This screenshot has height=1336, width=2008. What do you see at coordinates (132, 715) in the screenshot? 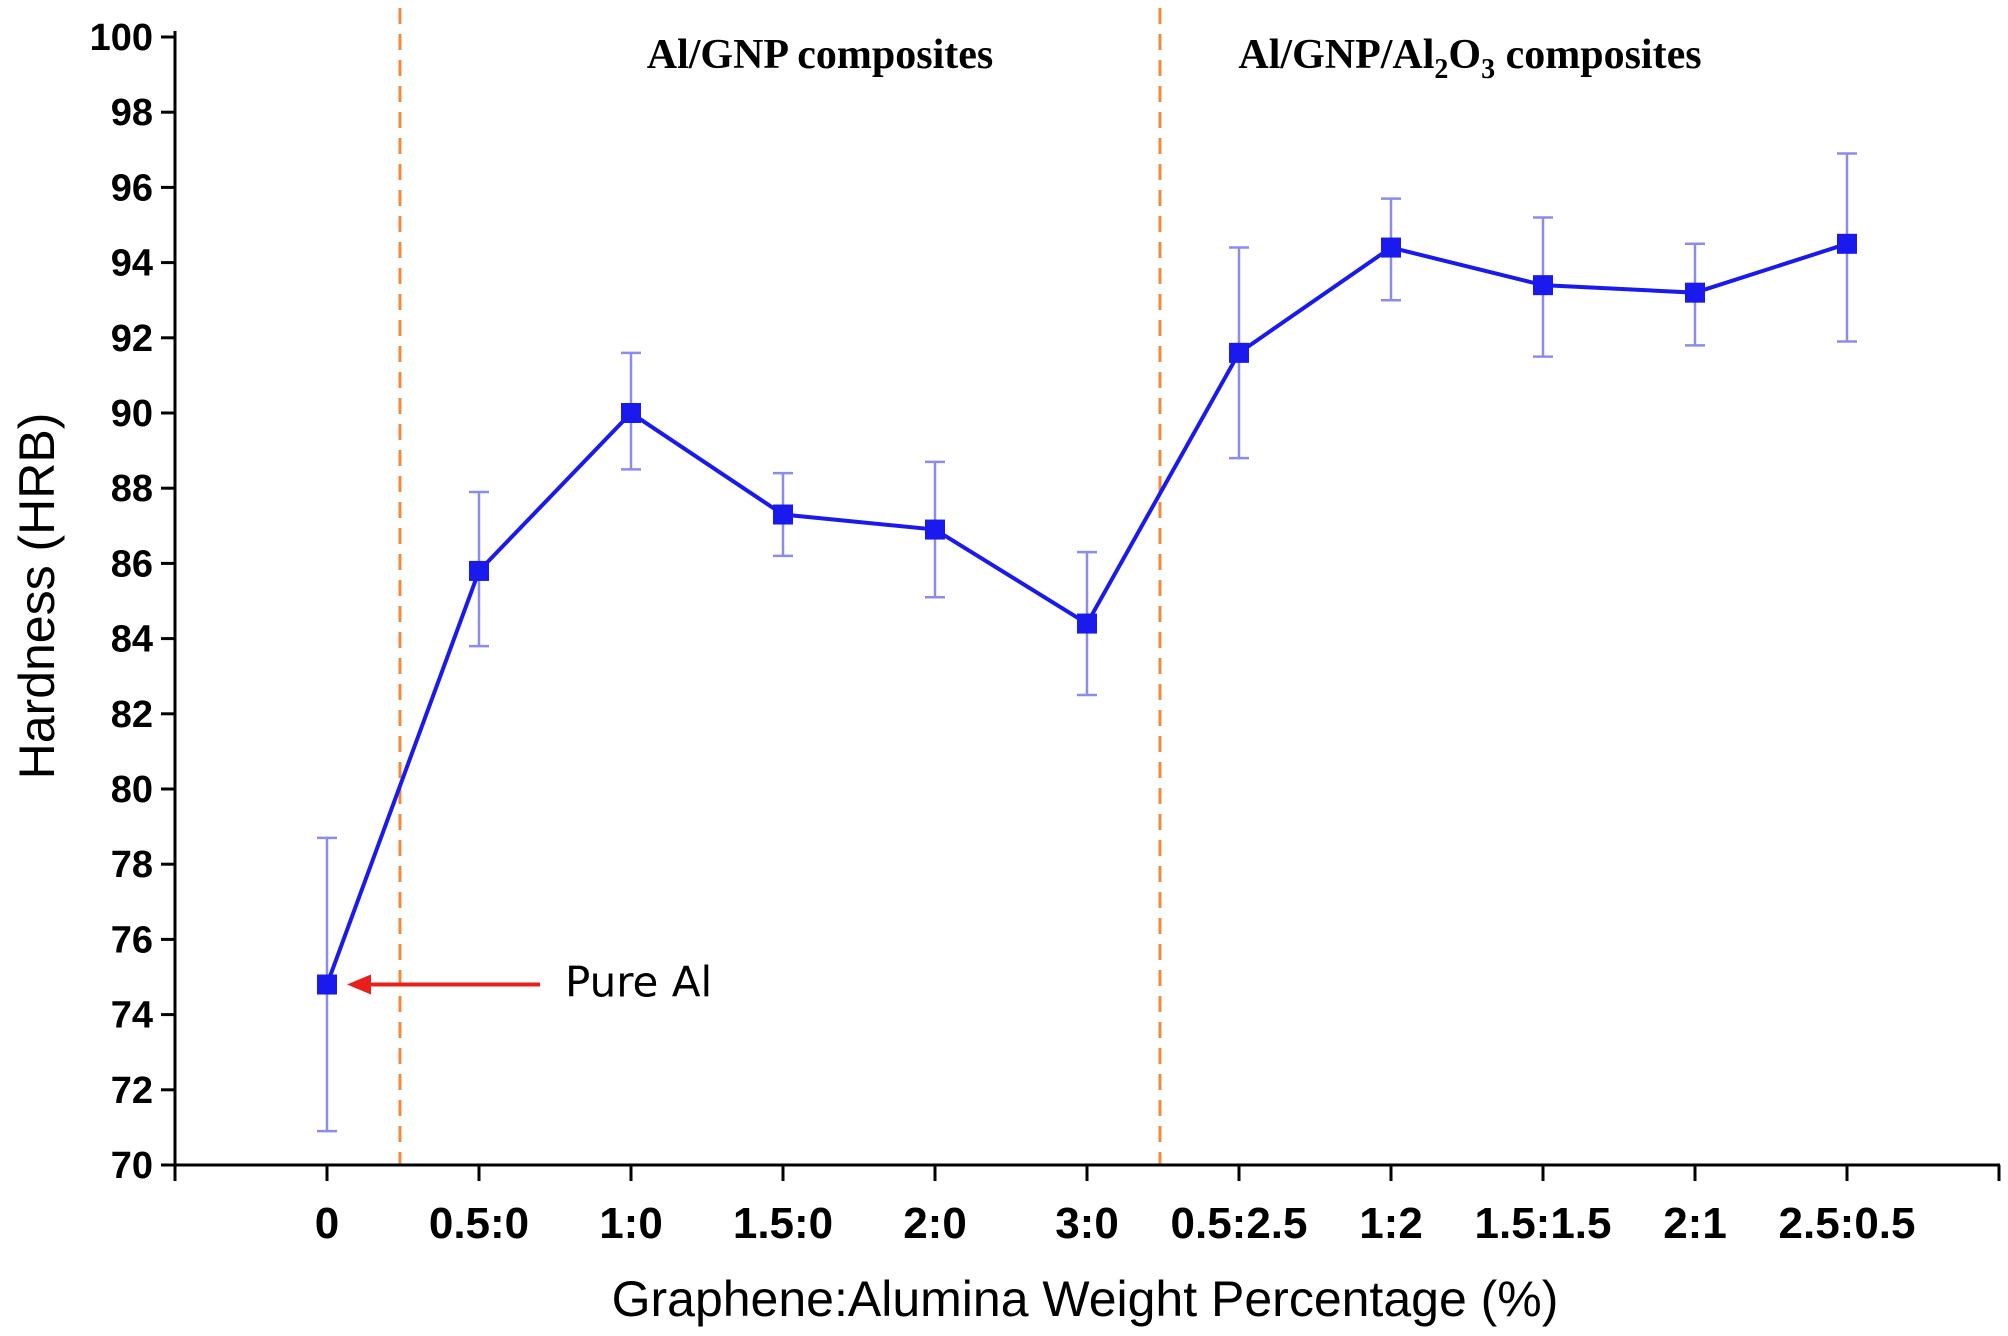
I see `y-tick-label: 82` at bounding box center [132, 715].